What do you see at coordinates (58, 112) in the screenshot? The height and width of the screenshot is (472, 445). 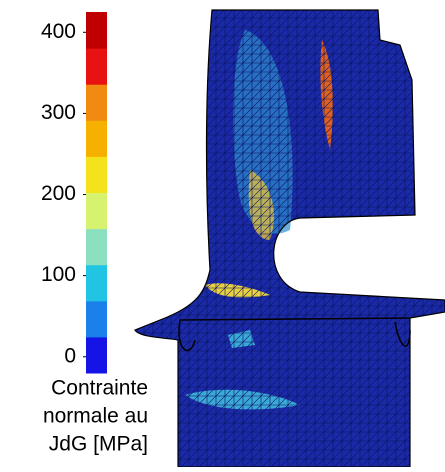 I see `tick-label: 300` at bounding box center [58, 112].